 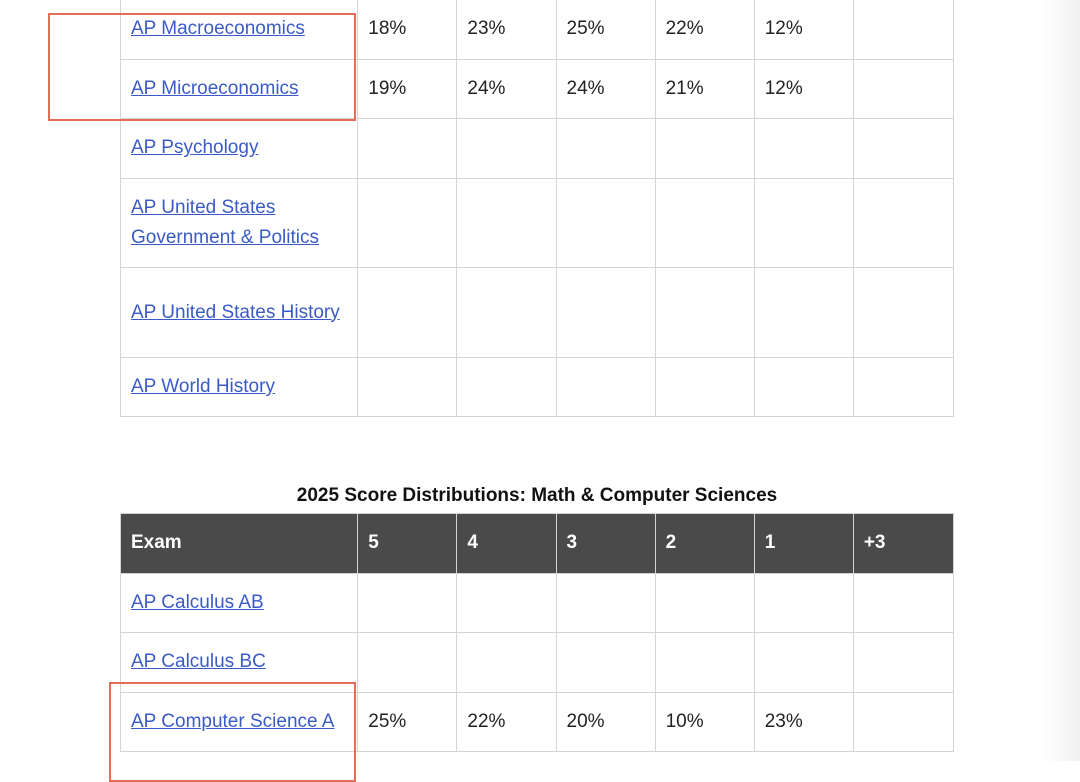 I want to click on exam-link-psychology: AP Psychology, so click(x=195, y=148).